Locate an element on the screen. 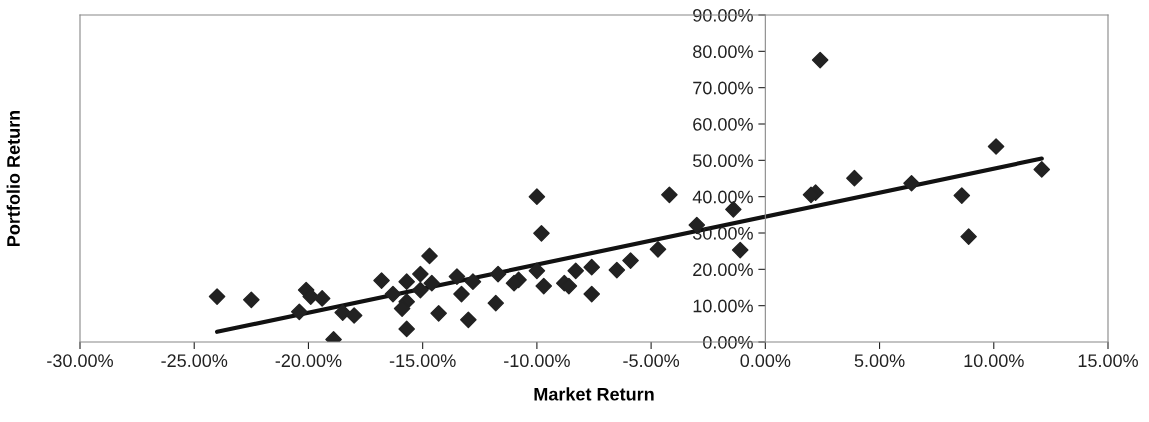 The height and width of the screenshot is (422, 1149). x-tick-label: -20.00% is located at coordinates (308, 361).